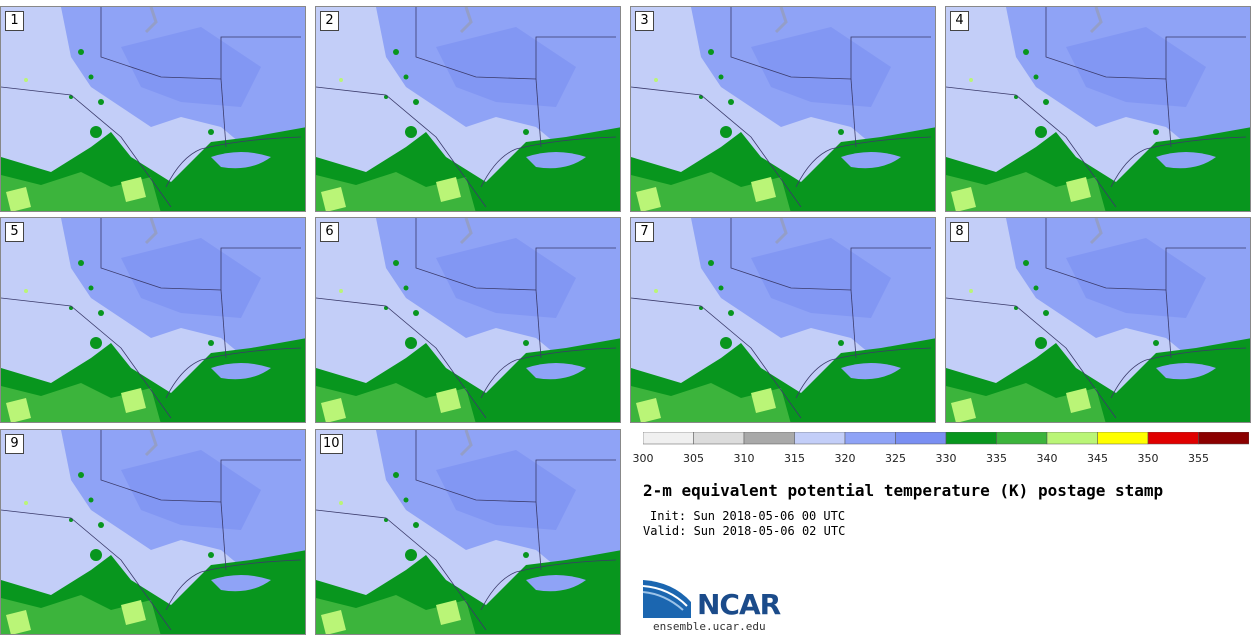 This screenshot has width=1260, height=635. What do you see at coordinates (739, 604) in the screenshot?
I see `logo-text: NCAR` at bounding box center [739, 604].